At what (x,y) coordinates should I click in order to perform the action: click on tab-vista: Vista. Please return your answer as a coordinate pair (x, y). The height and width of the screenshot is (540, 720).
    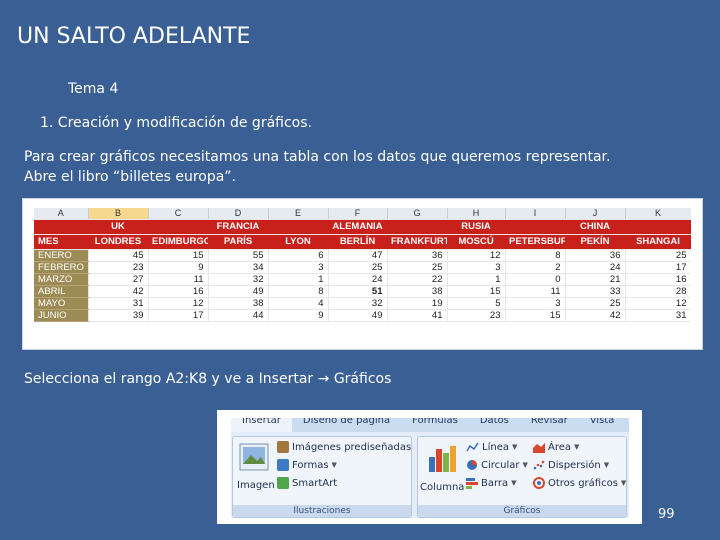
    Looking at the image, I should click on (602, 422).